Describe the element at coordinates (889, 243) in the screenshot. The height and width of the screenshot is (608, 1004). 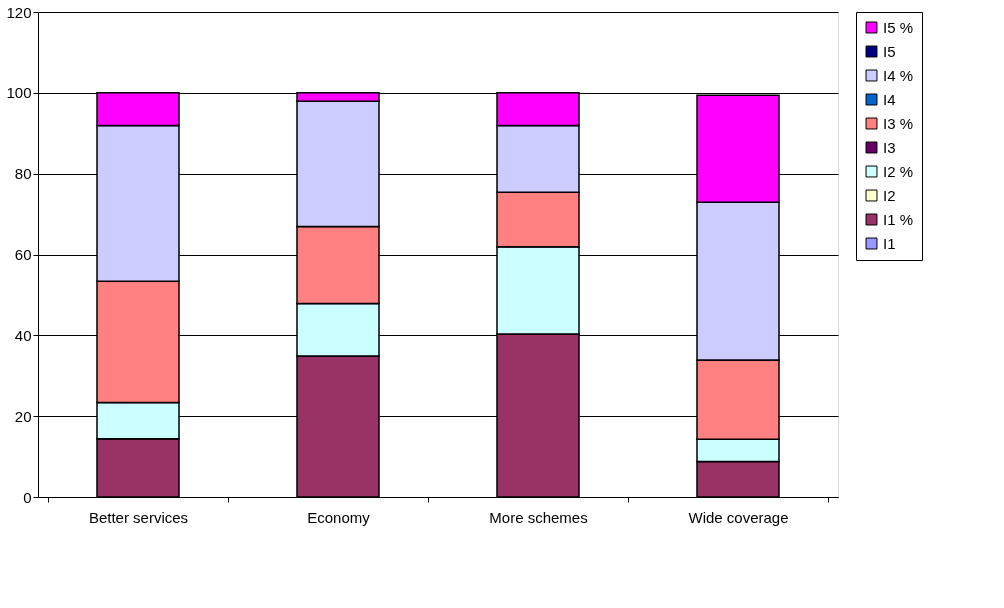
I see `legend-label: I1` at that location.